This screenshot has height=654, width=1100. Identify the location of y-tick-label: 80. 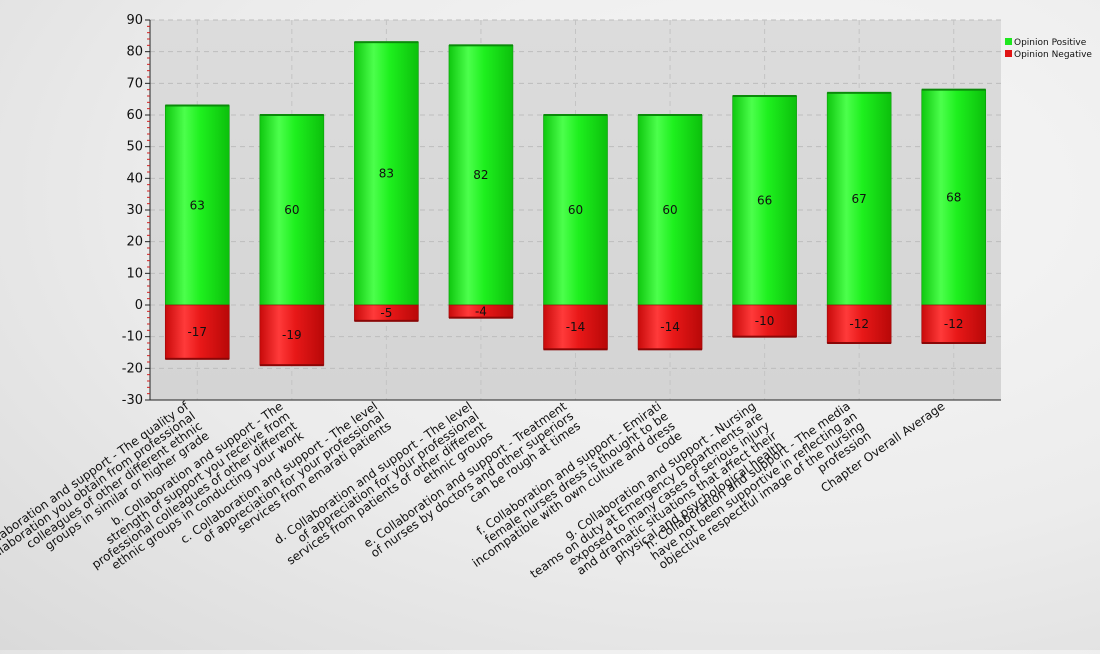
(134, 52).